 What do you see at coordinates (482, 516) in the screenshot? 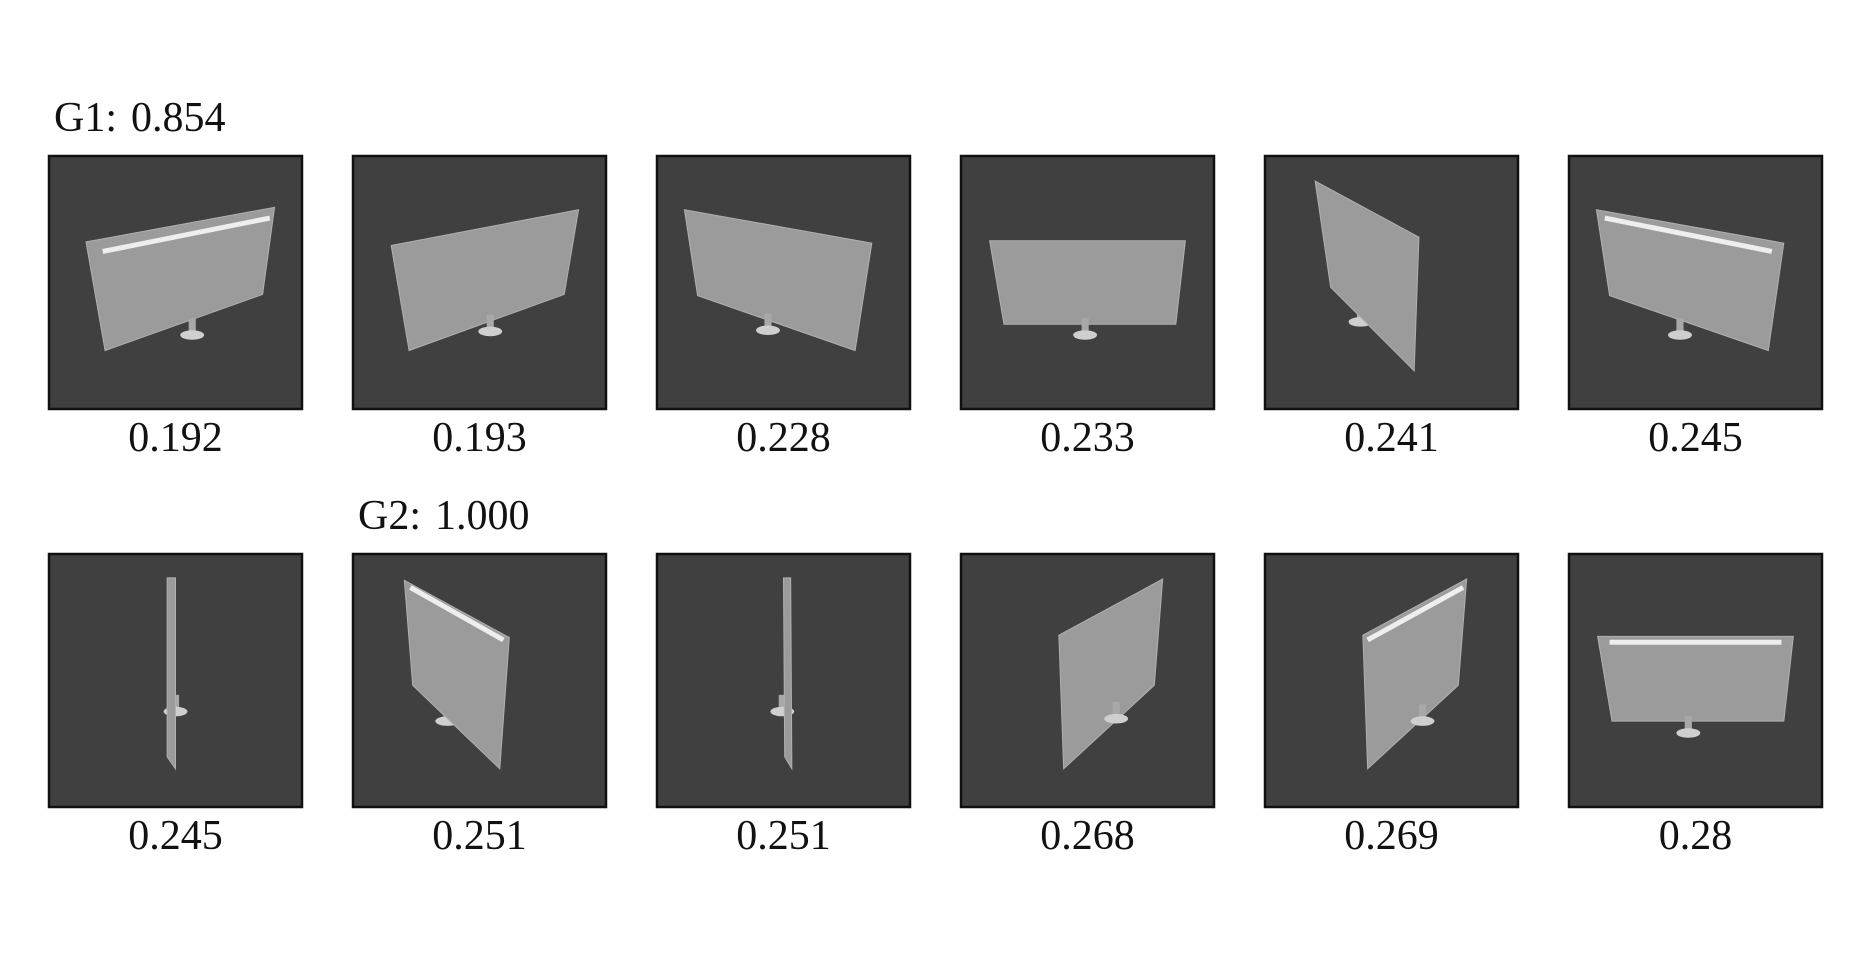
I see `group-score: 1.000` at bounding box center [482, 516].